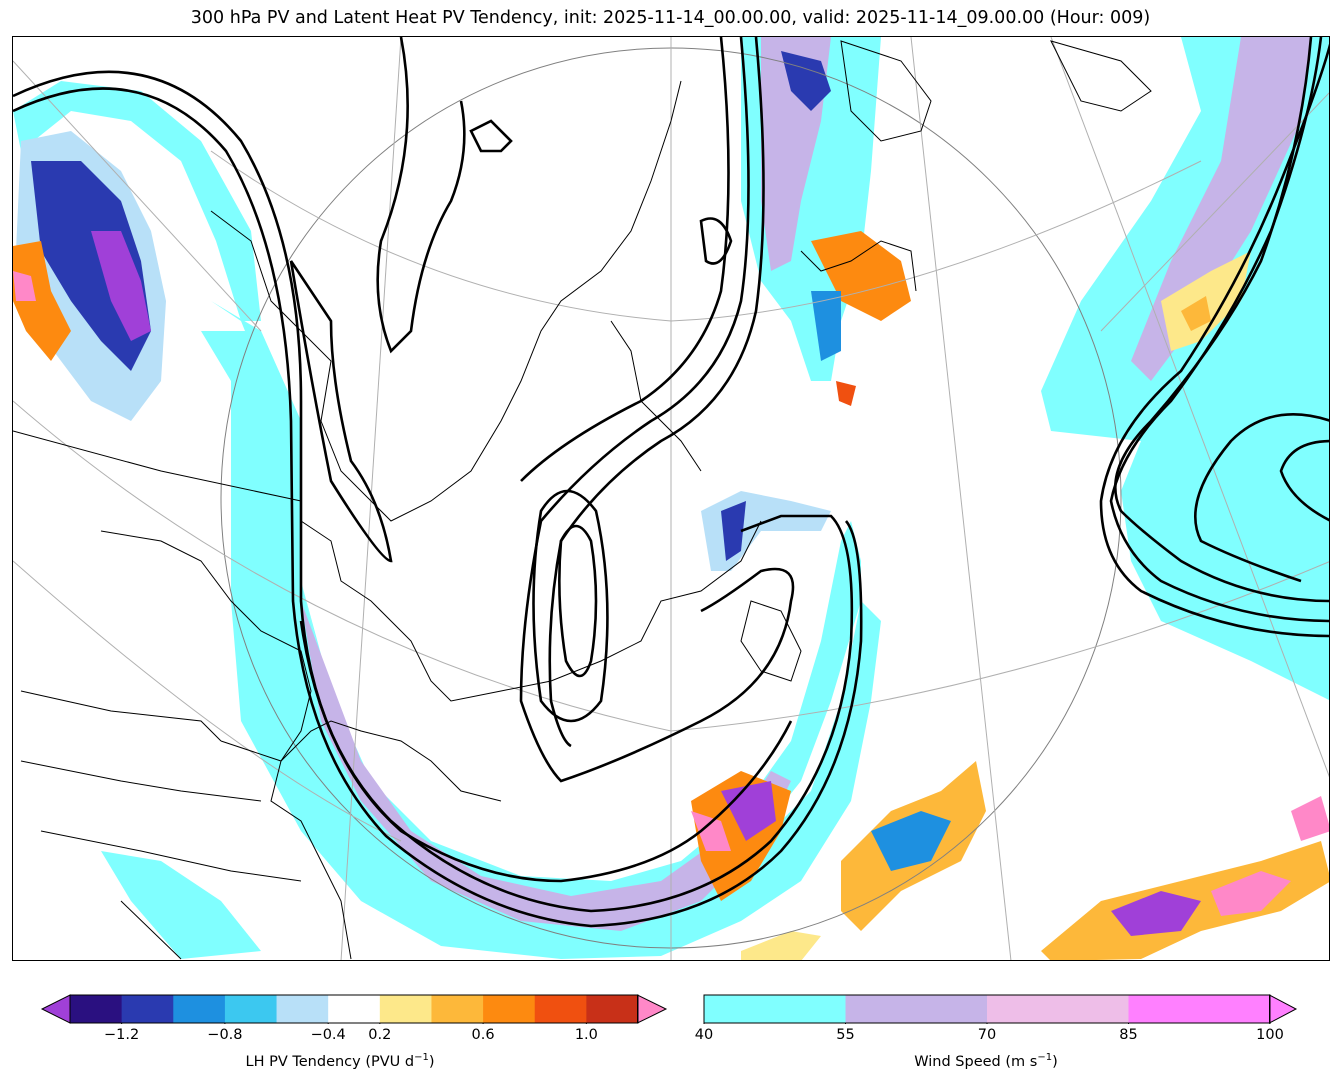 The image size is (1341, 1084). I want to click on wind-speed-tick-label: 55, so click(845, 1035).